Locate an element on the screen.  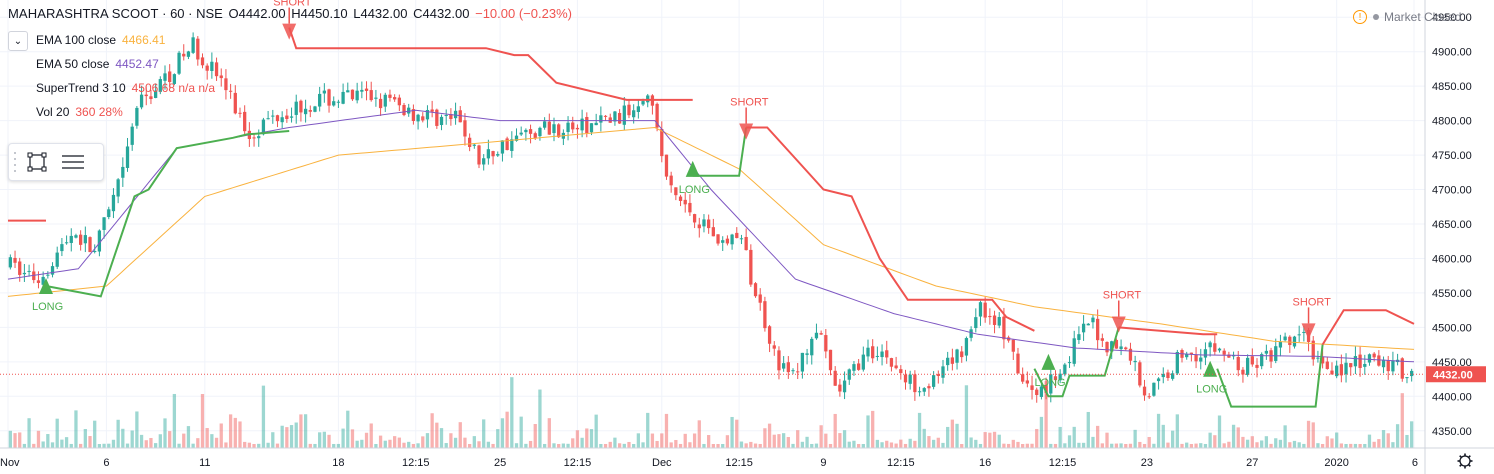
market-status: ! Market Closed is located at coordinates (1407, 17).